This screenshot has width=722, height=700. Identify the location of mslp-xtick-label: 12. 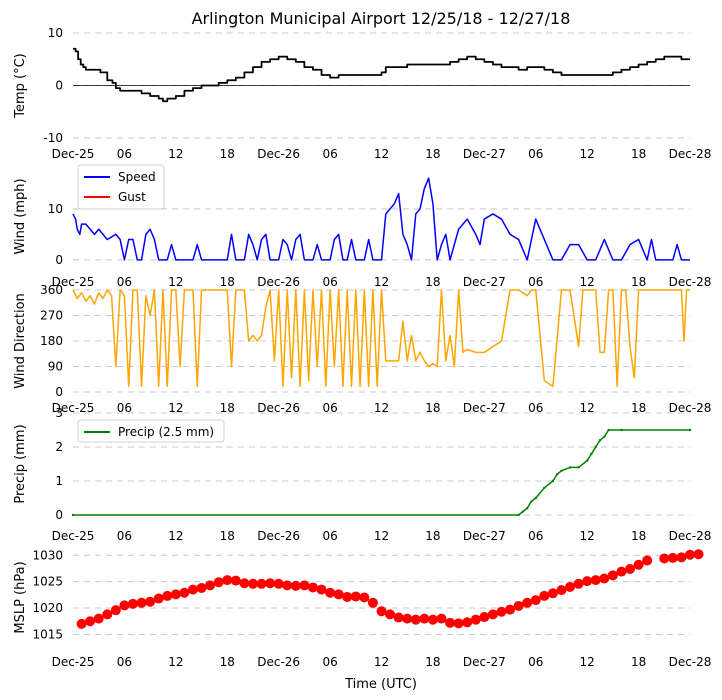
(175, 662).